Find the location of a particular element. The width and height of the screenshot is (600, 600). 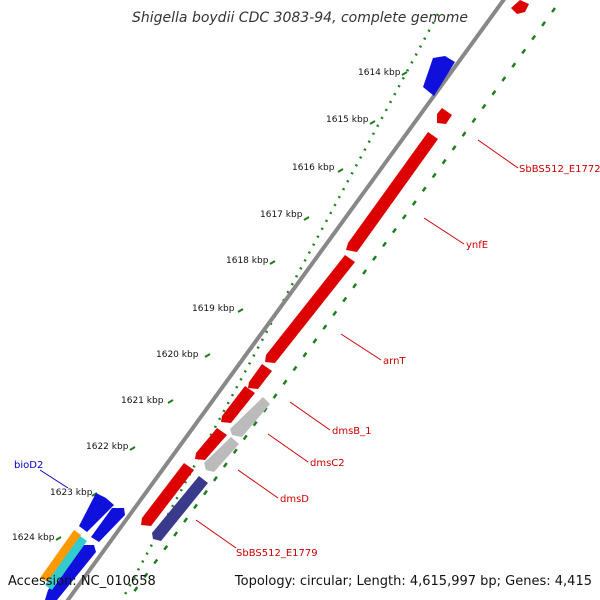

tick-label-1617: 1617 kbp is located at coordinates (281, 215).